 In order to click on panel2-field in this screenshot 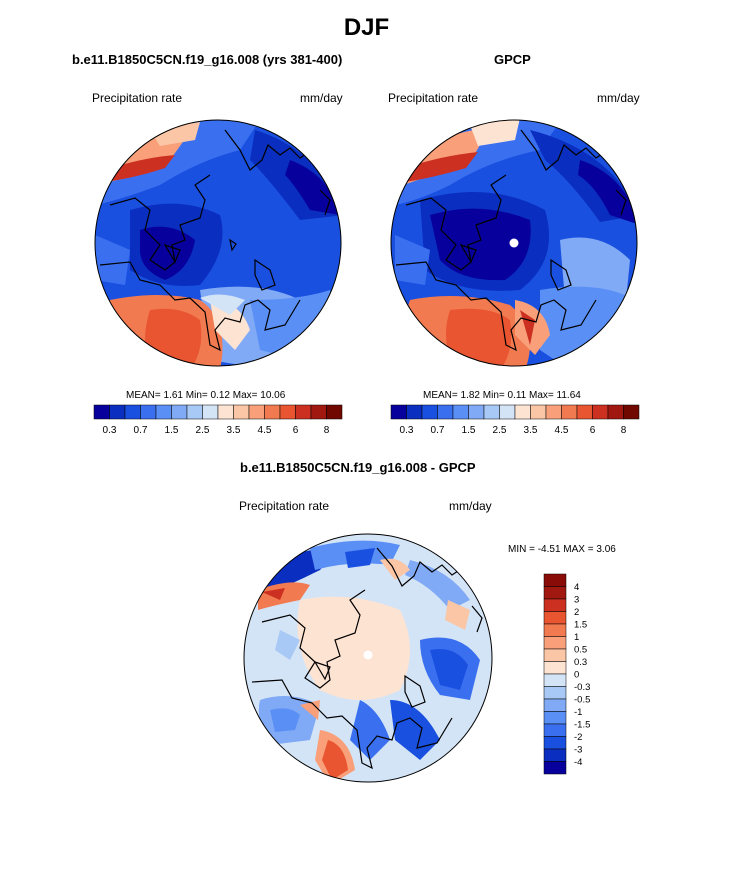, I will do `click(514, 243)`.